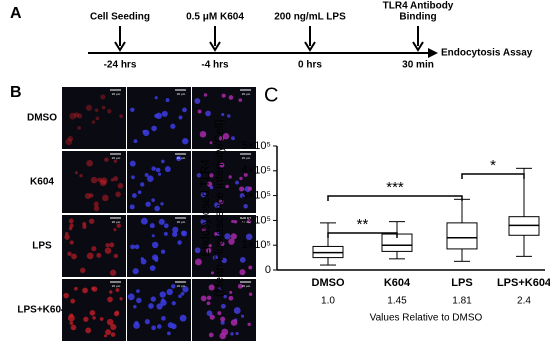 This screenshot has height=346, width=550. Describe the element at coordinates (268, 270) in the screenshot. I see `y-tick-label: 0` at that location.